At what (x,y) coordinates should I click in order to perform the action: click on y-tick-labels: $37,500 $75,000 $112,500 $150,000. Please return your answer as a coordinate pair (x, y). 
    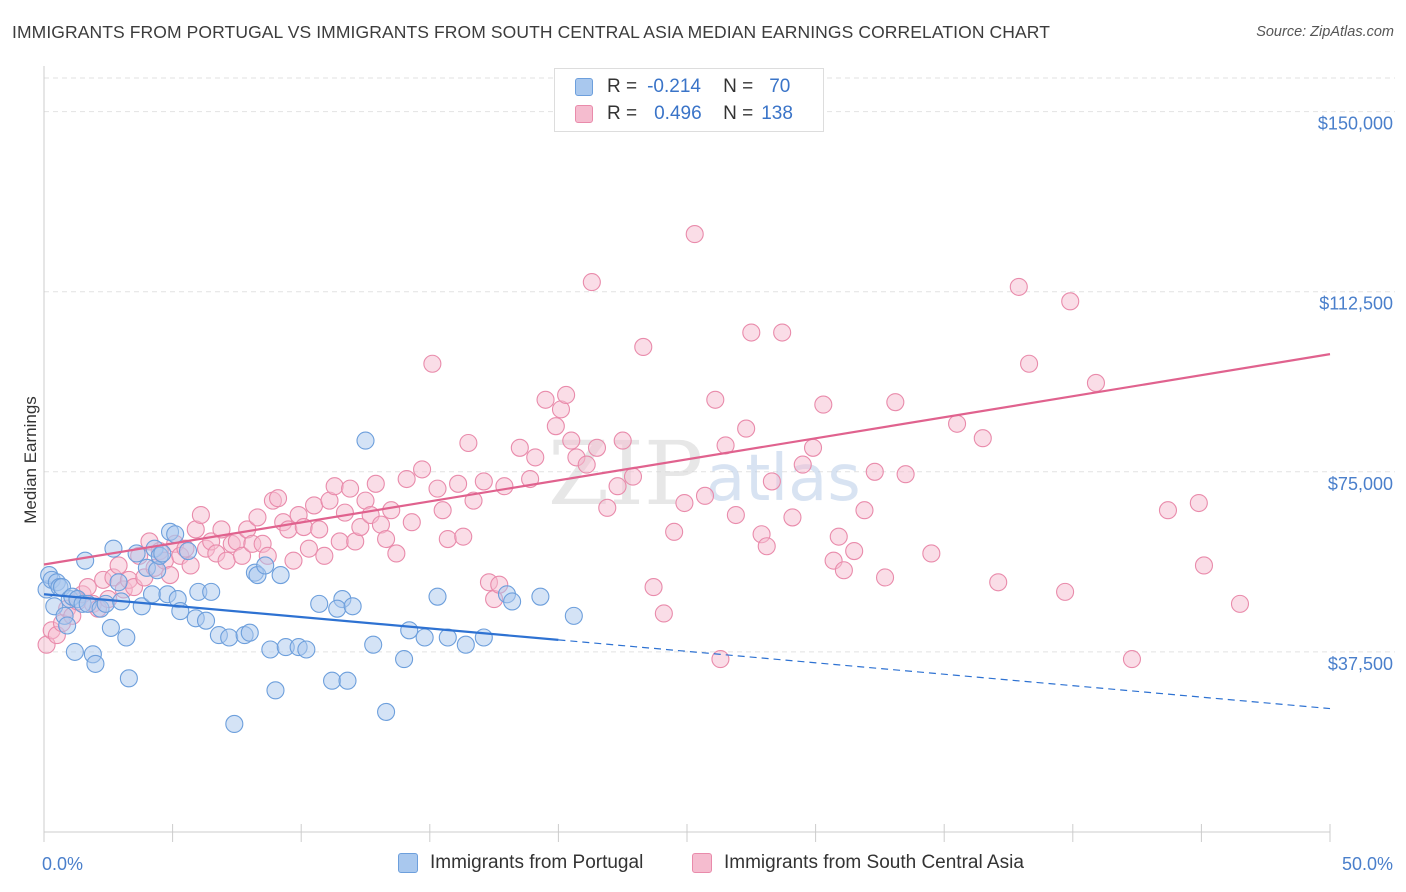
    Looking at the image, I should click on (1355, 394).